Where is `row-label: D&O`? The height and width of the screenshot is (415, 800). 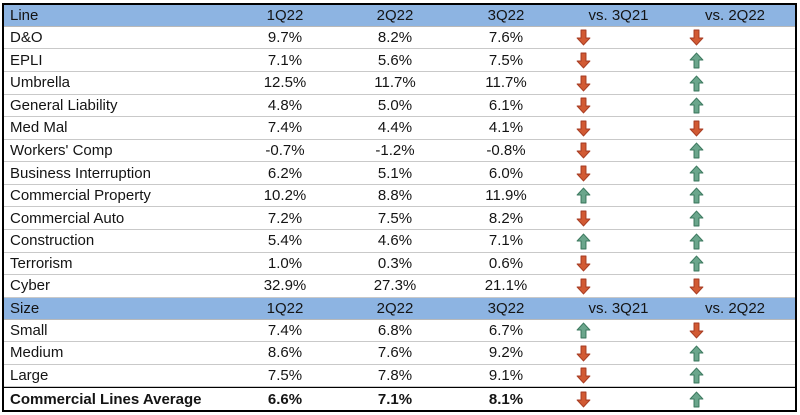 row-label: D&O is located at coordinates (117, 38).